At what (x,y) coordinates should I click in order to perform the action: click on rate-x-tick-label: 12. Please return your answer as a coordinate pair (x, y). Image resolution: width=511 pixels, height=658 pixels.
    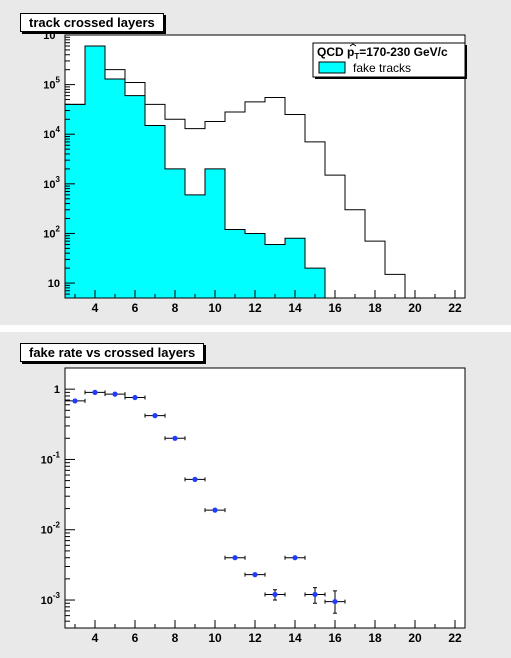
    Looking at the image, I should click on (255, 638).